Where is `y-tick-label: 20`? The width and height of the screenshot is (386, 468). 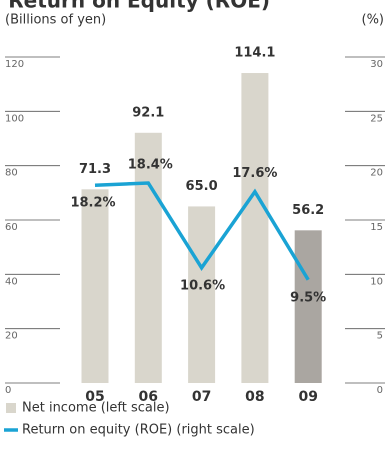
y-tick-label: 20 is located at coordinates (11, 336).